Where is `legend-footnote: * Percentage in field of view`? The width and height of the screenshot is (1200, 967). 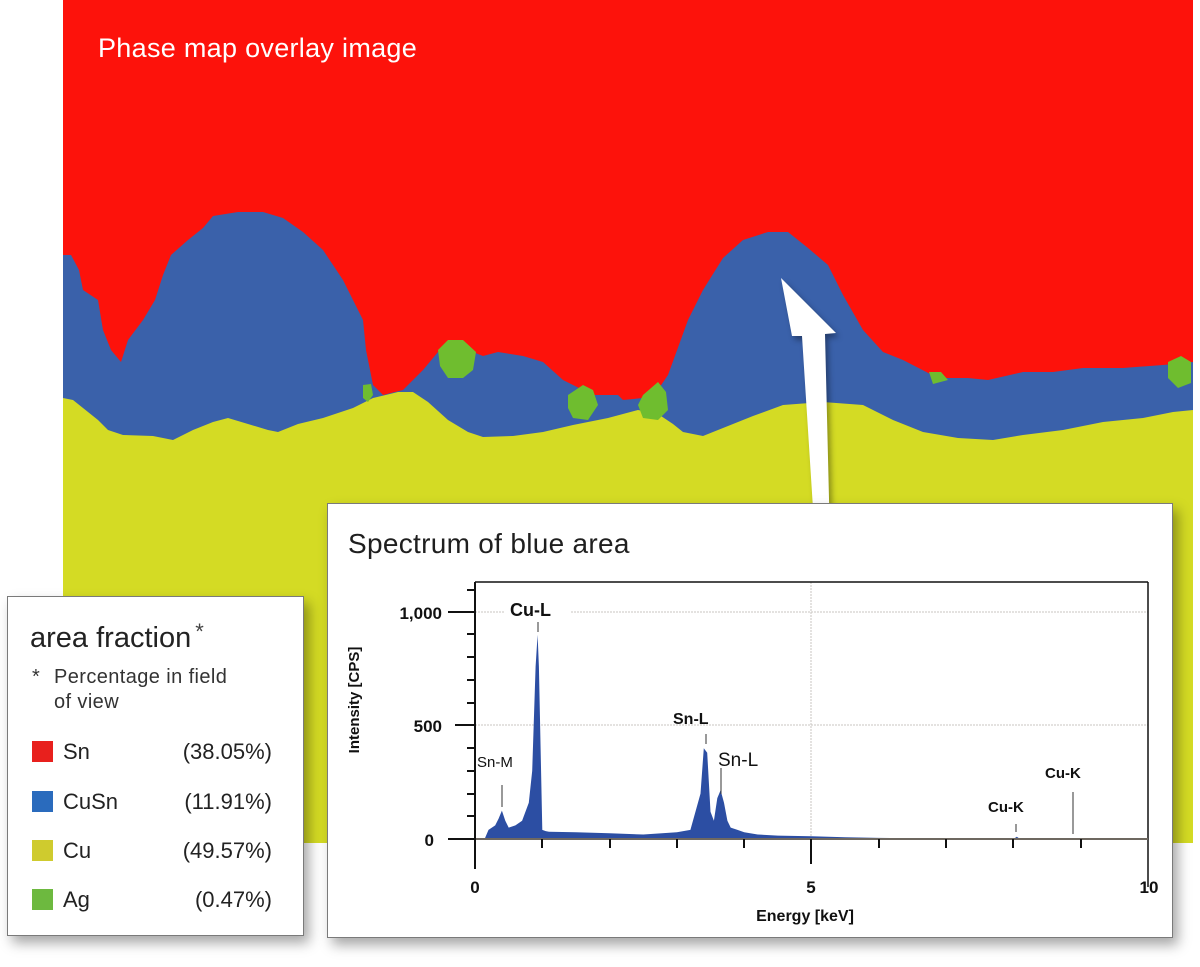
legend-footnote: * Percentage in field of view is located at coordinates (162, 690).